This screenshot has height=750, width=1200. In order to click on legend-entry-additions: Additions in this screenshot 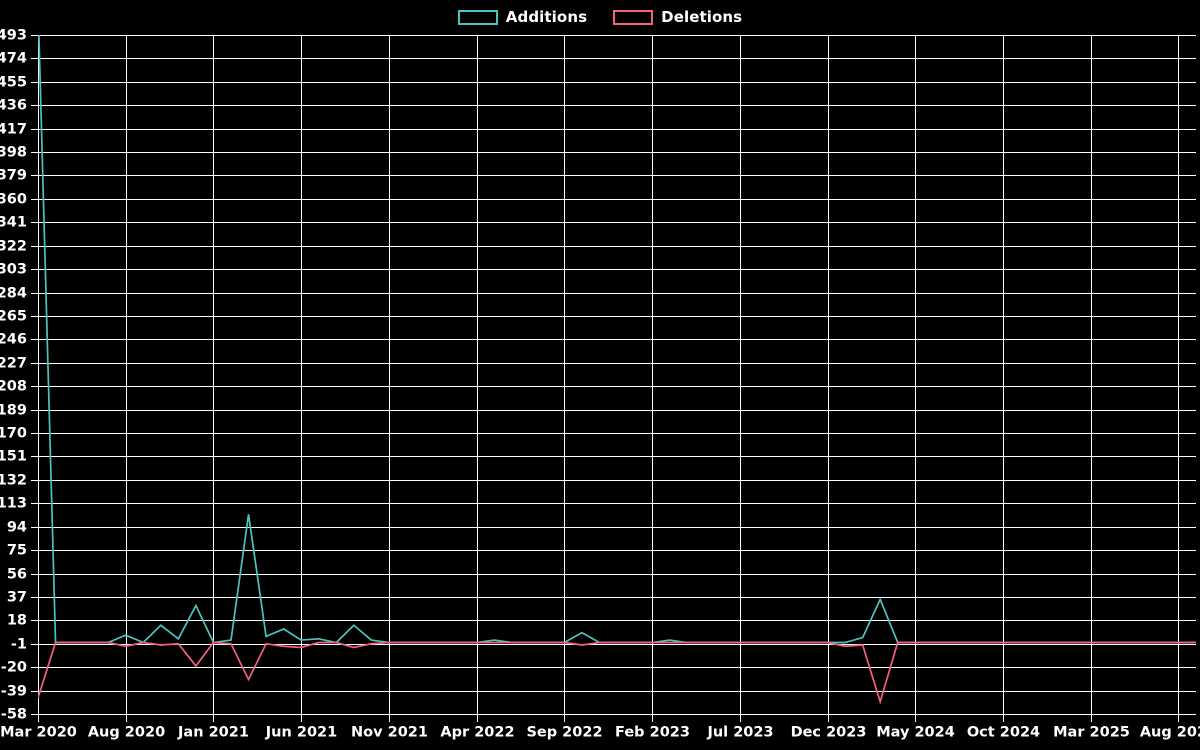, I will do `click(522, 16)`.